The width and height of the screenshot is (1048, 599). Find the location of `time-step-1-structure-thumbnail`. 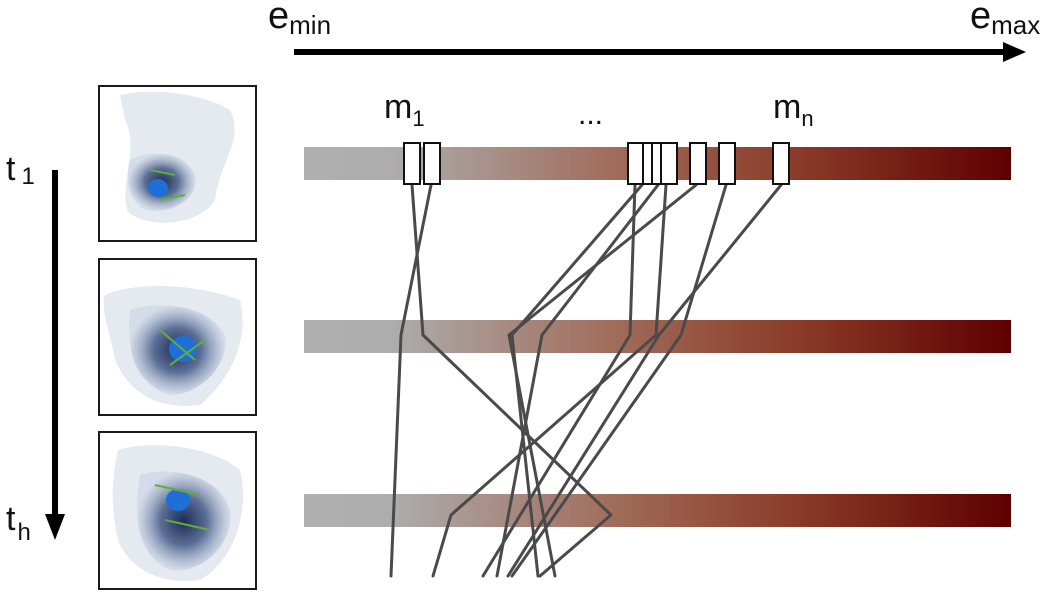

time-step-1-structure-thumbnail is located at coordinates (177, 163).